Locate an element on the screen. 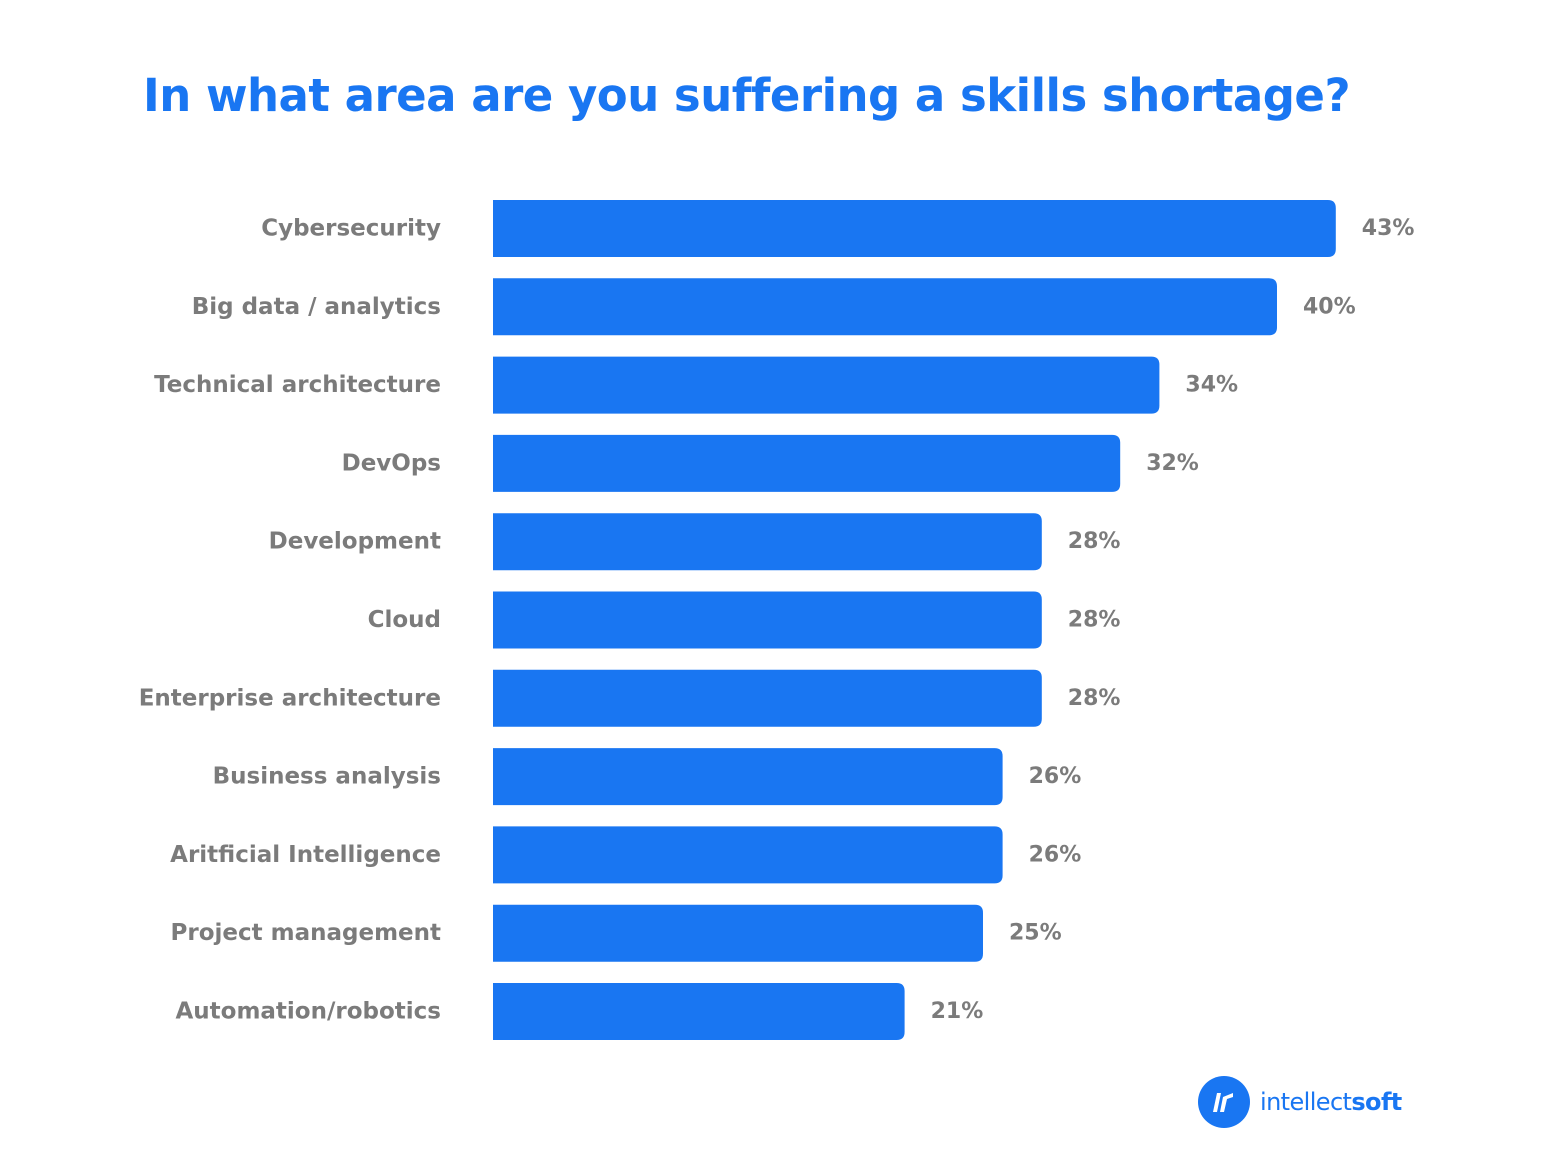 The width and height of the screenshot is (1550, 1172). category-label: Automation/robotics is located at coordinates (308, 1012).